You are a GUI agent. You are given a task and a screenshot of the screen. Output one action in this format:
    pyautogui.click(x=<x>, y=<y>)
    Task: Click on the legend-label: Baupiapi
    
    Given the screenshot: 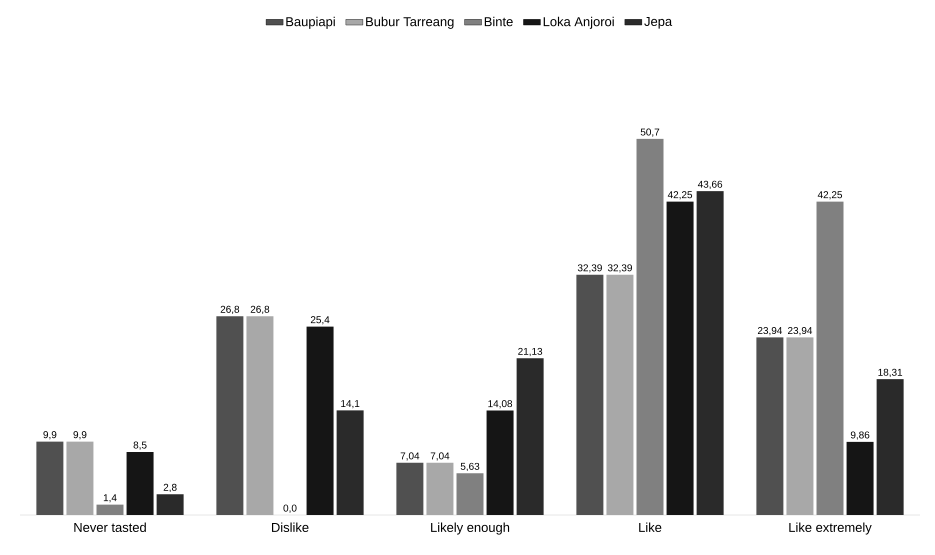 What is the action you would take?
    pyautogui.click(x=310, y=22)
    